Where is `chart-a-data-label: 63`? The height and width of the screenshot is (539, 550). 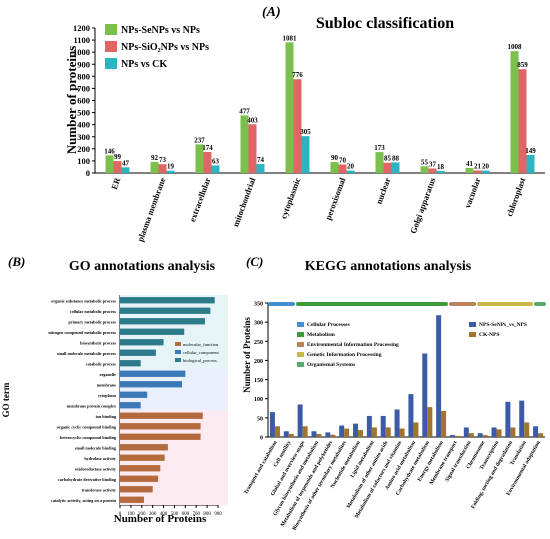
chart-a-data-label: 63 is located at coordinates (216, 161).